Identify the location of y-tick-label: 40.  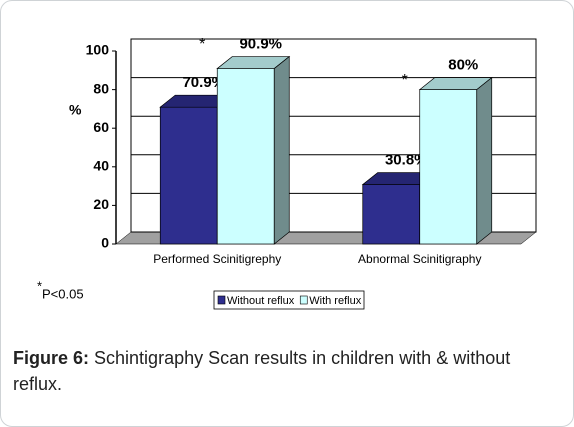
(101, 166).